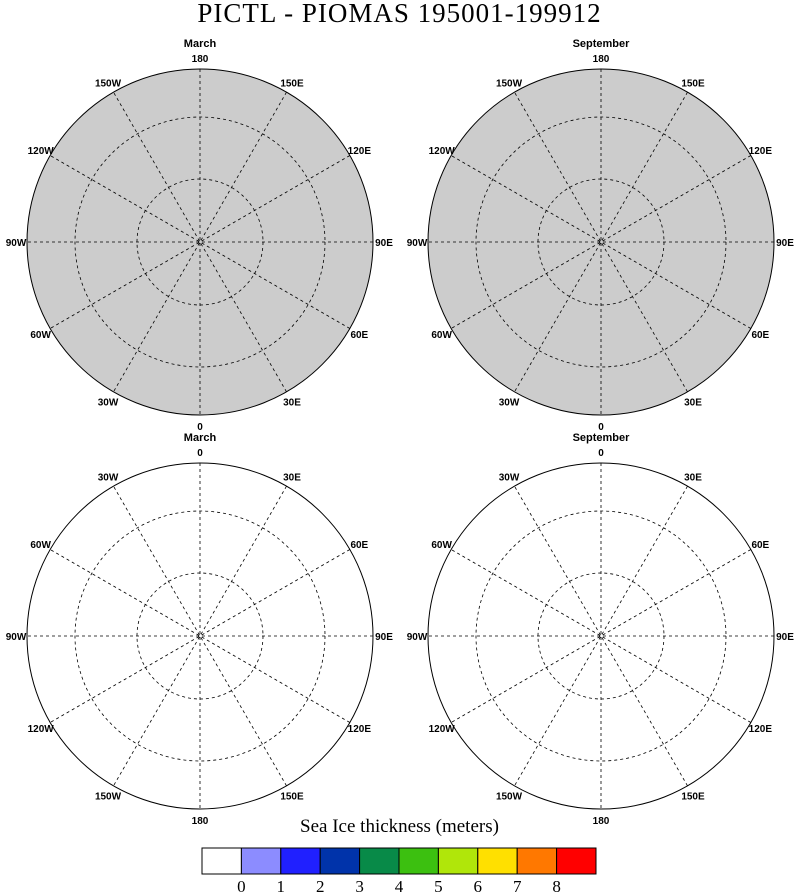 This screenshot has height=894, width=799. I want to click on colorbar-label: 0, so click(241, 885).